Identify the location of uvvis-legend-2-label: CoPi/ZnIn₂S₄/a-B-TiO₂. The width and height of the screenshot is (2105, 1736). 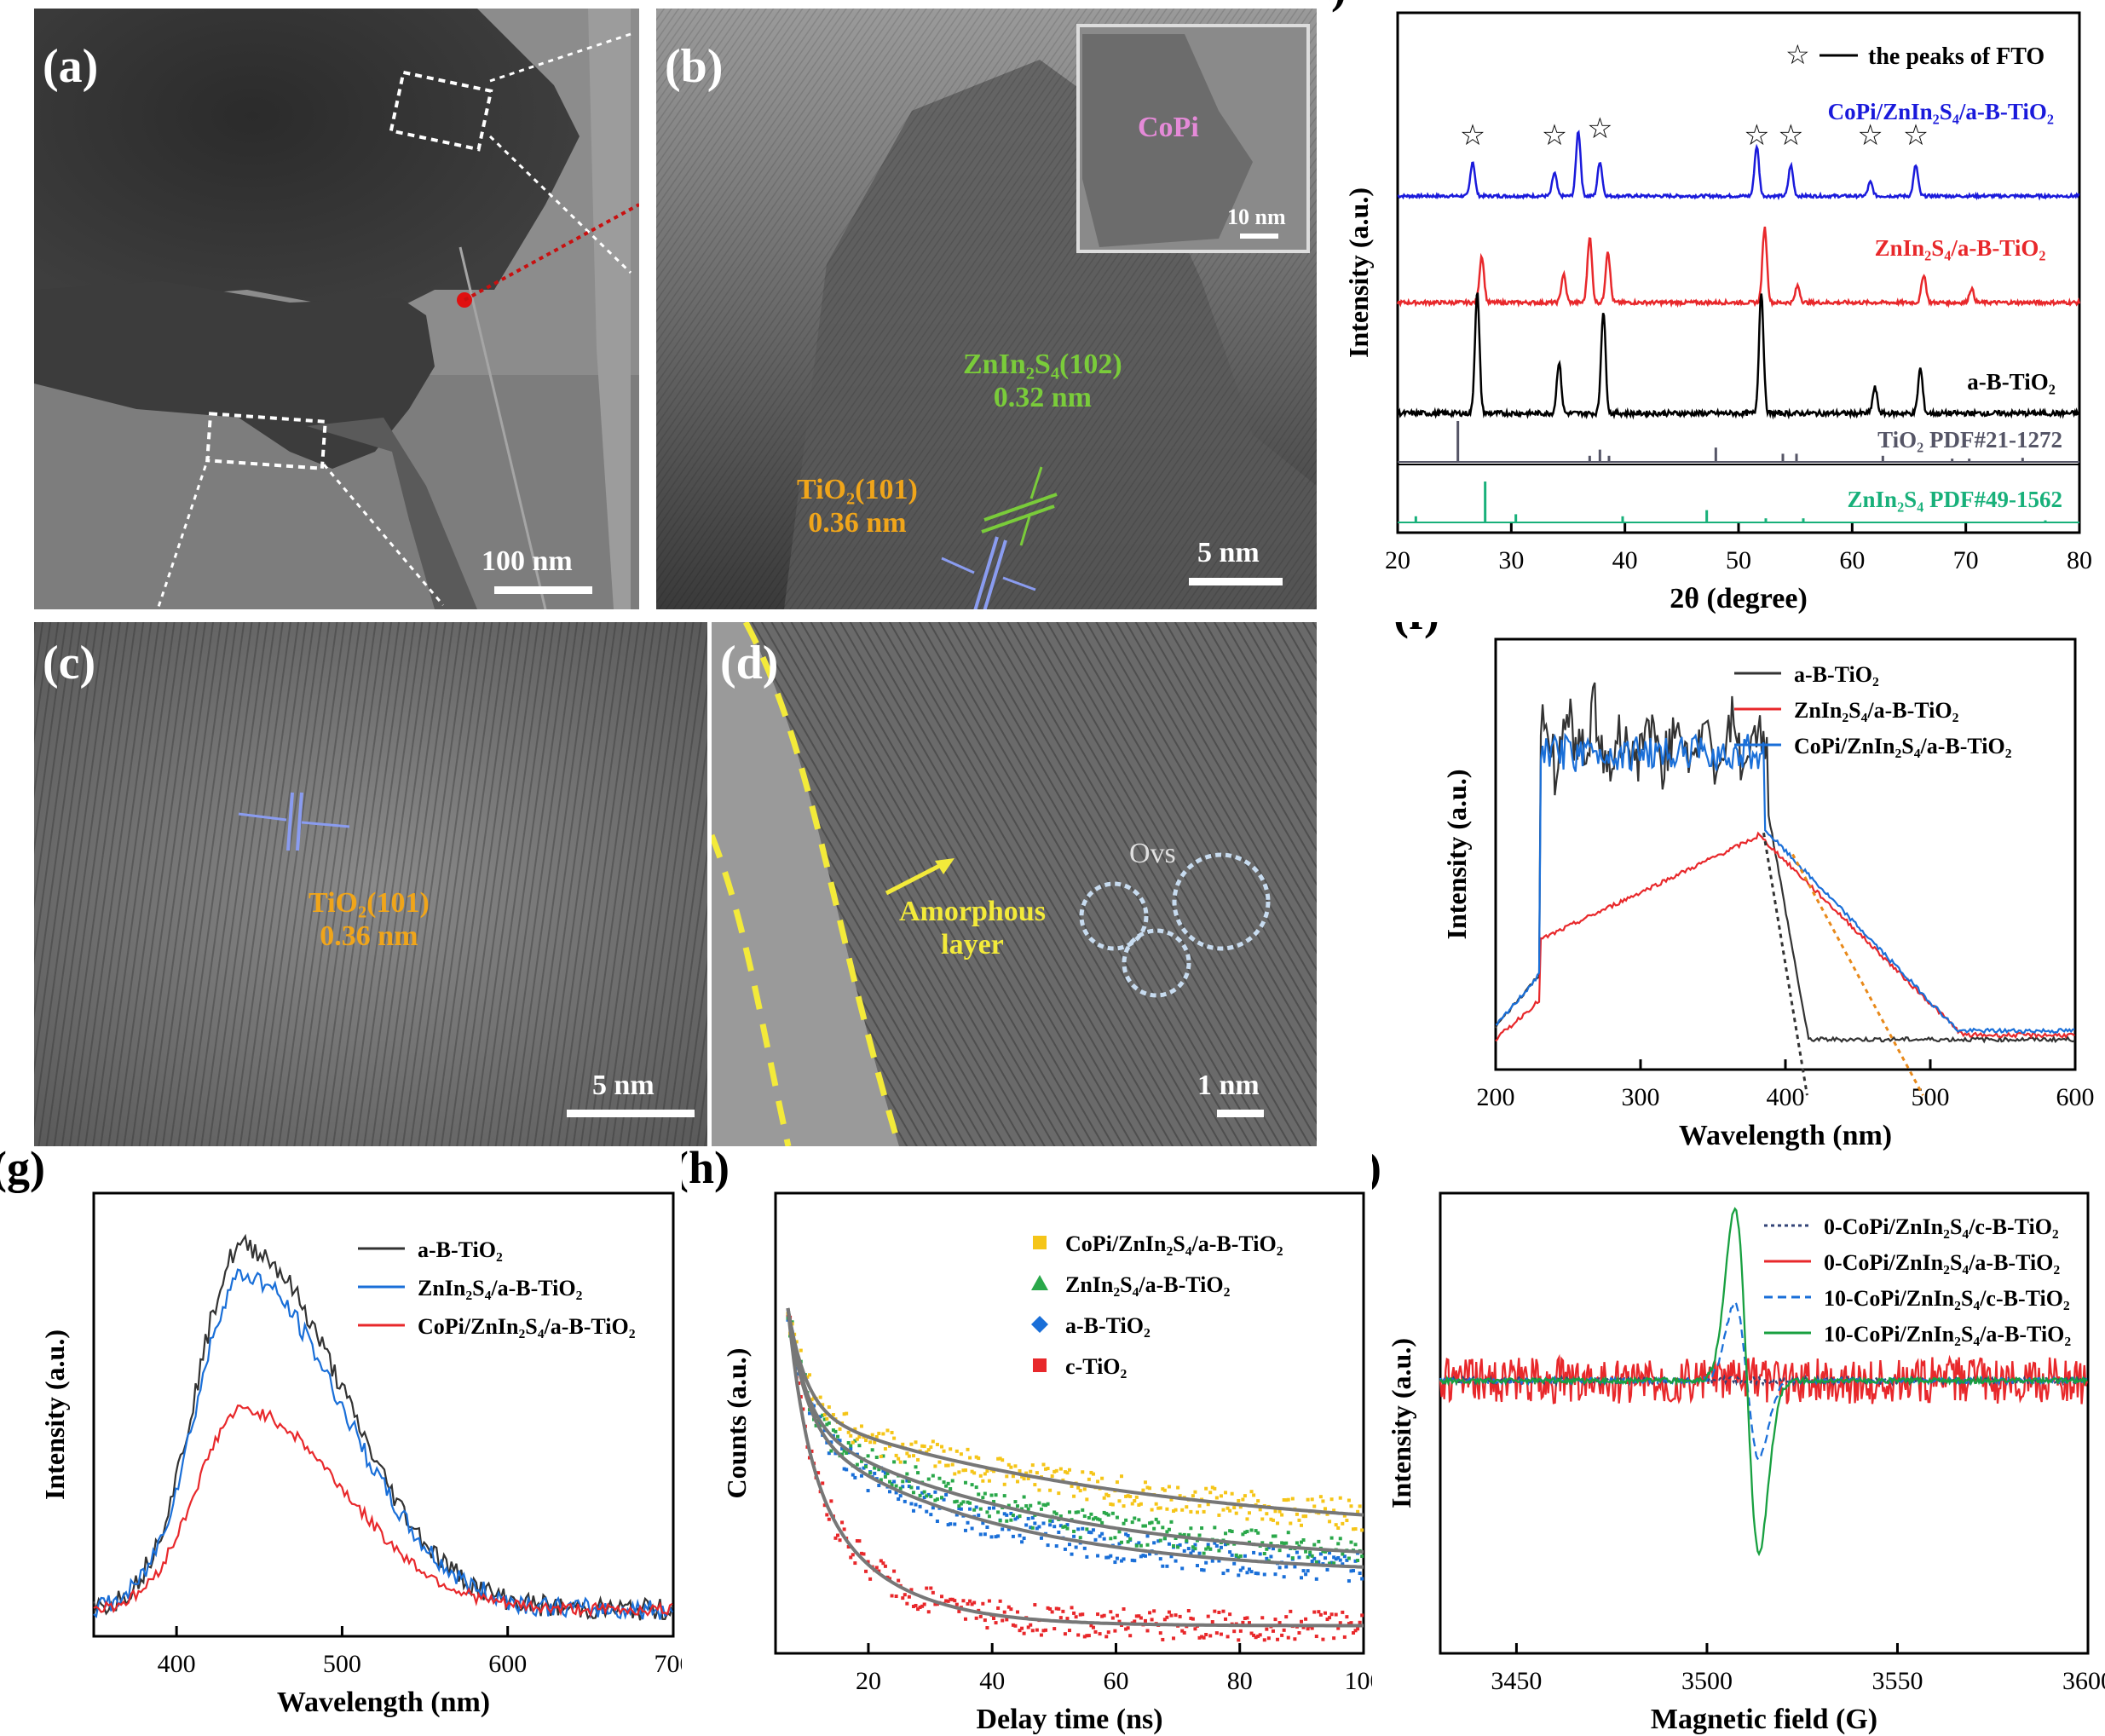
(1903, 746).